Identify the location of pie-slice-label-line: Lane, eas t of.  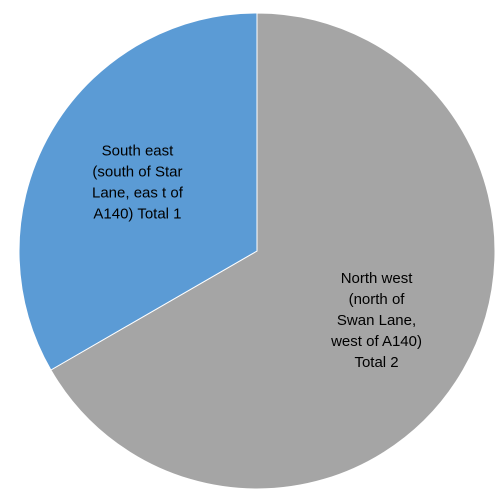
(138, 192).